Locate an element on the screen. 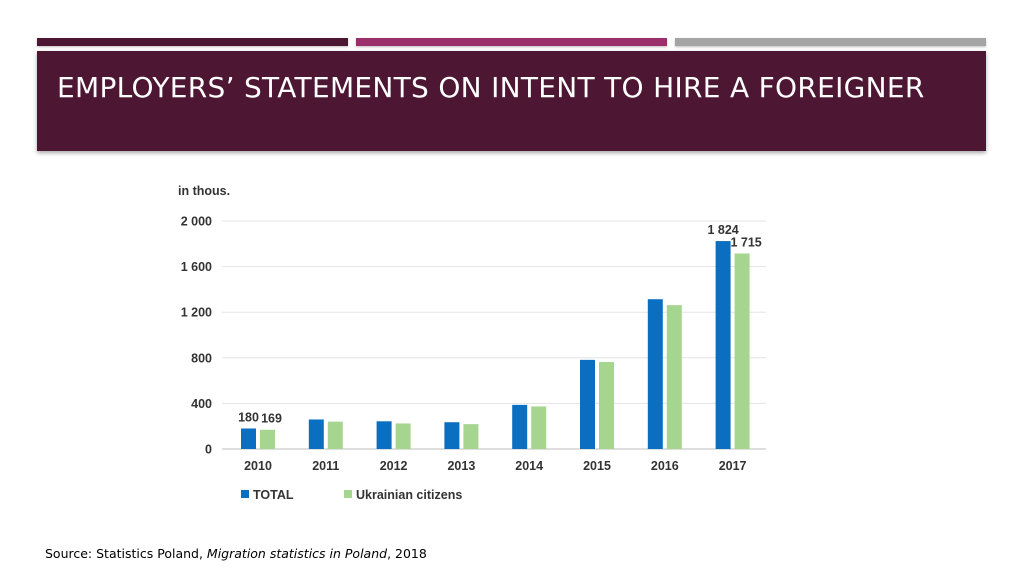 Image resolution: width=1024 pixels, height=575 pixels. x-tick-label: 2016 is located at coordinates (665, 466).